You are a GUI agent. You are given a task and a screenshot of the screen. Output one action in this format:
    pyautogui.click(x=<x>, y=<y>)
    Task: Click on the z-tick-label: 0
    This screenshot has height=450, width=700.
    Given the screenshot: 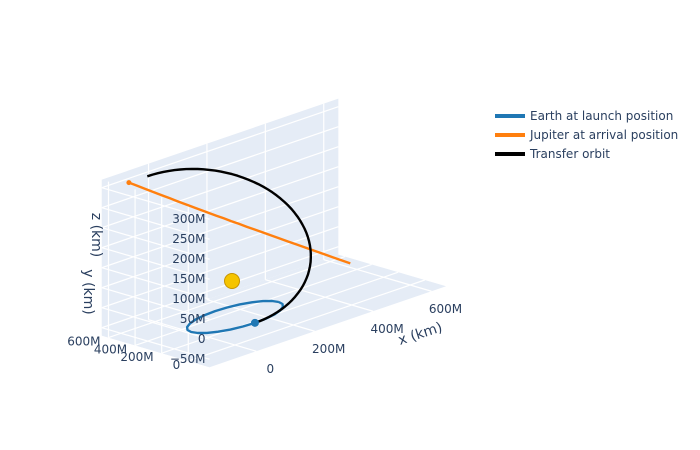 What is the action you would take?
    pyautogui.click(x=202, y=339)
    